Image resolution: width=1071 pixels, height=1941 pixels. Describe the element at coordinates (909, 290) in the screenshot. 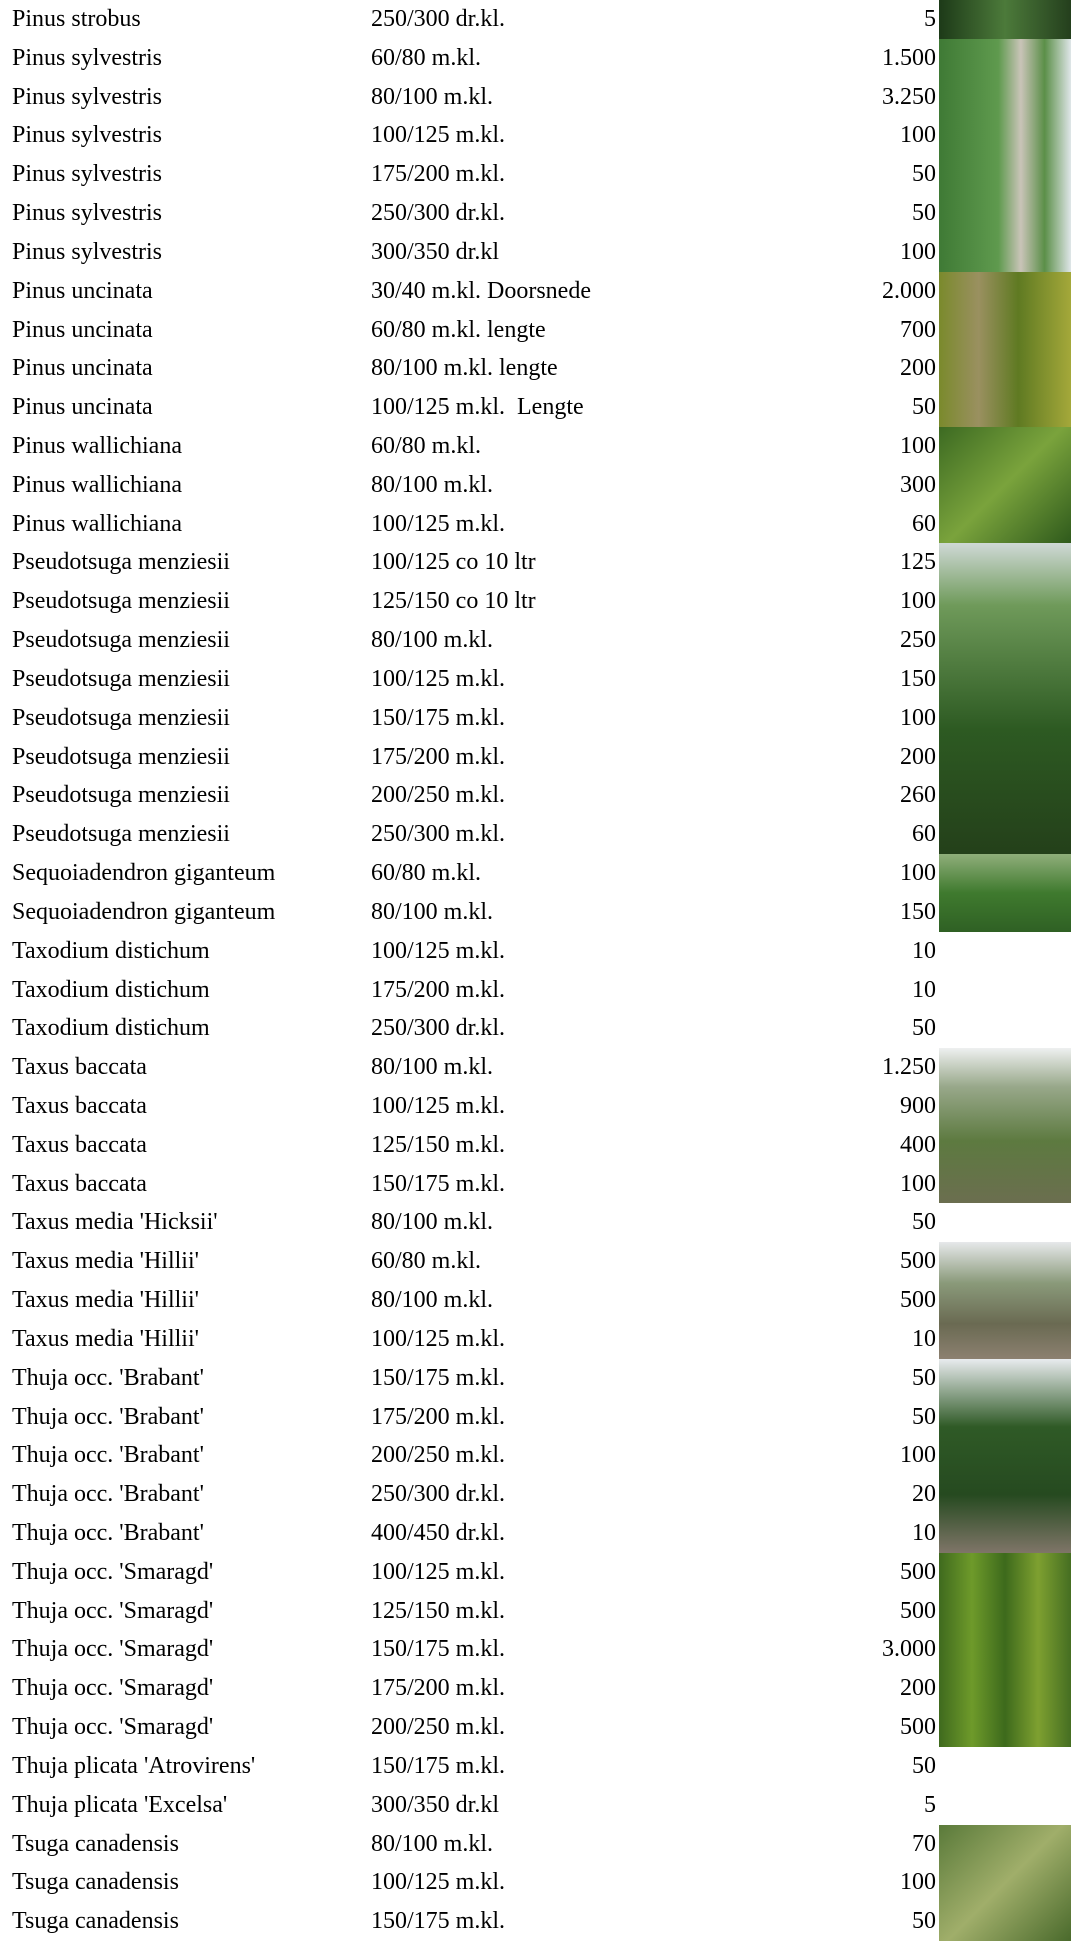

I see `quantity: 2.000` at that location.